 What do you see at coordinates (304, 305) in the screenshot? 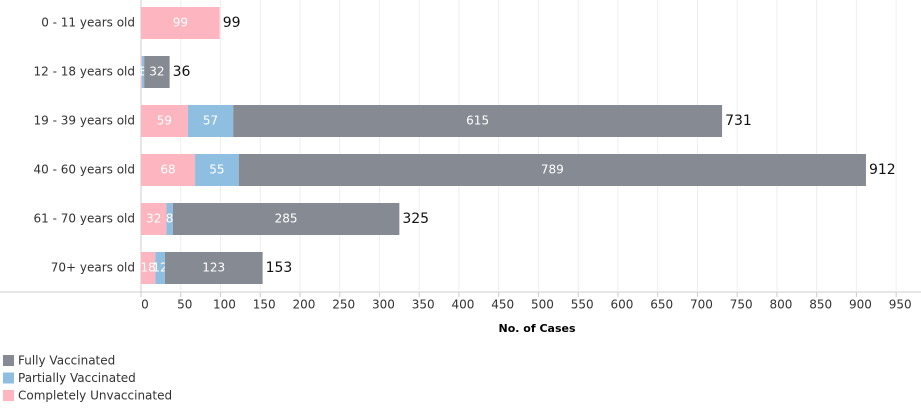
I see `x-tick-label: 200` at bounding box center [304, 305].